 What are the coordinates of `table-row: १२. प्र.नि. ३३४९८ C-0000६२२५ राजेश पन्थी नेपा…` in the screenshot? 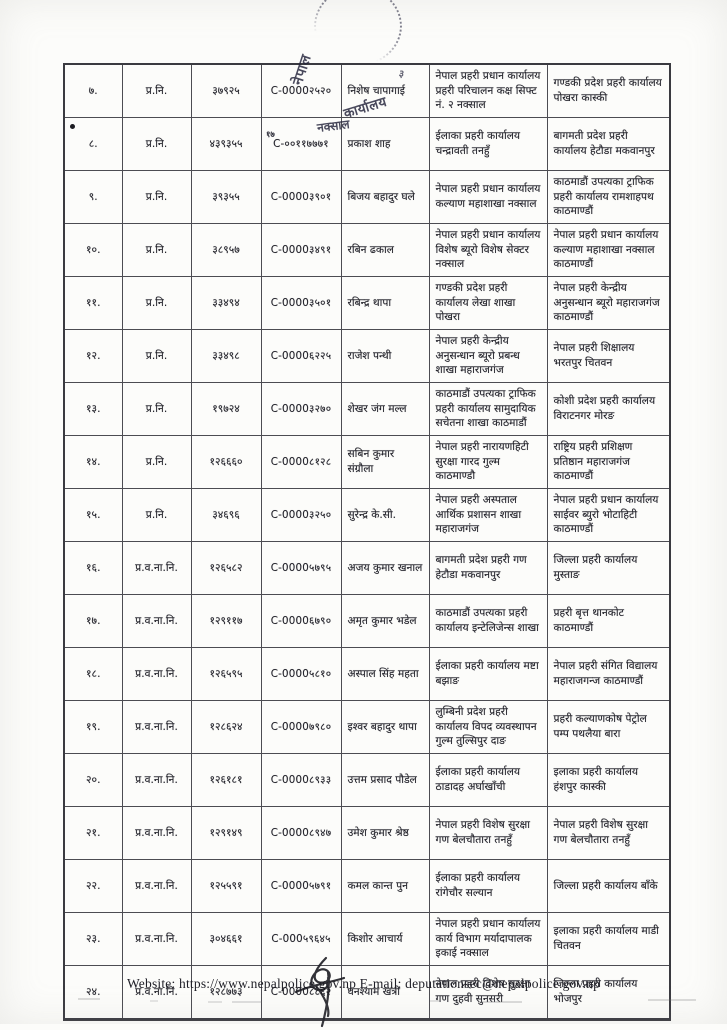 It's located at (367, 356).